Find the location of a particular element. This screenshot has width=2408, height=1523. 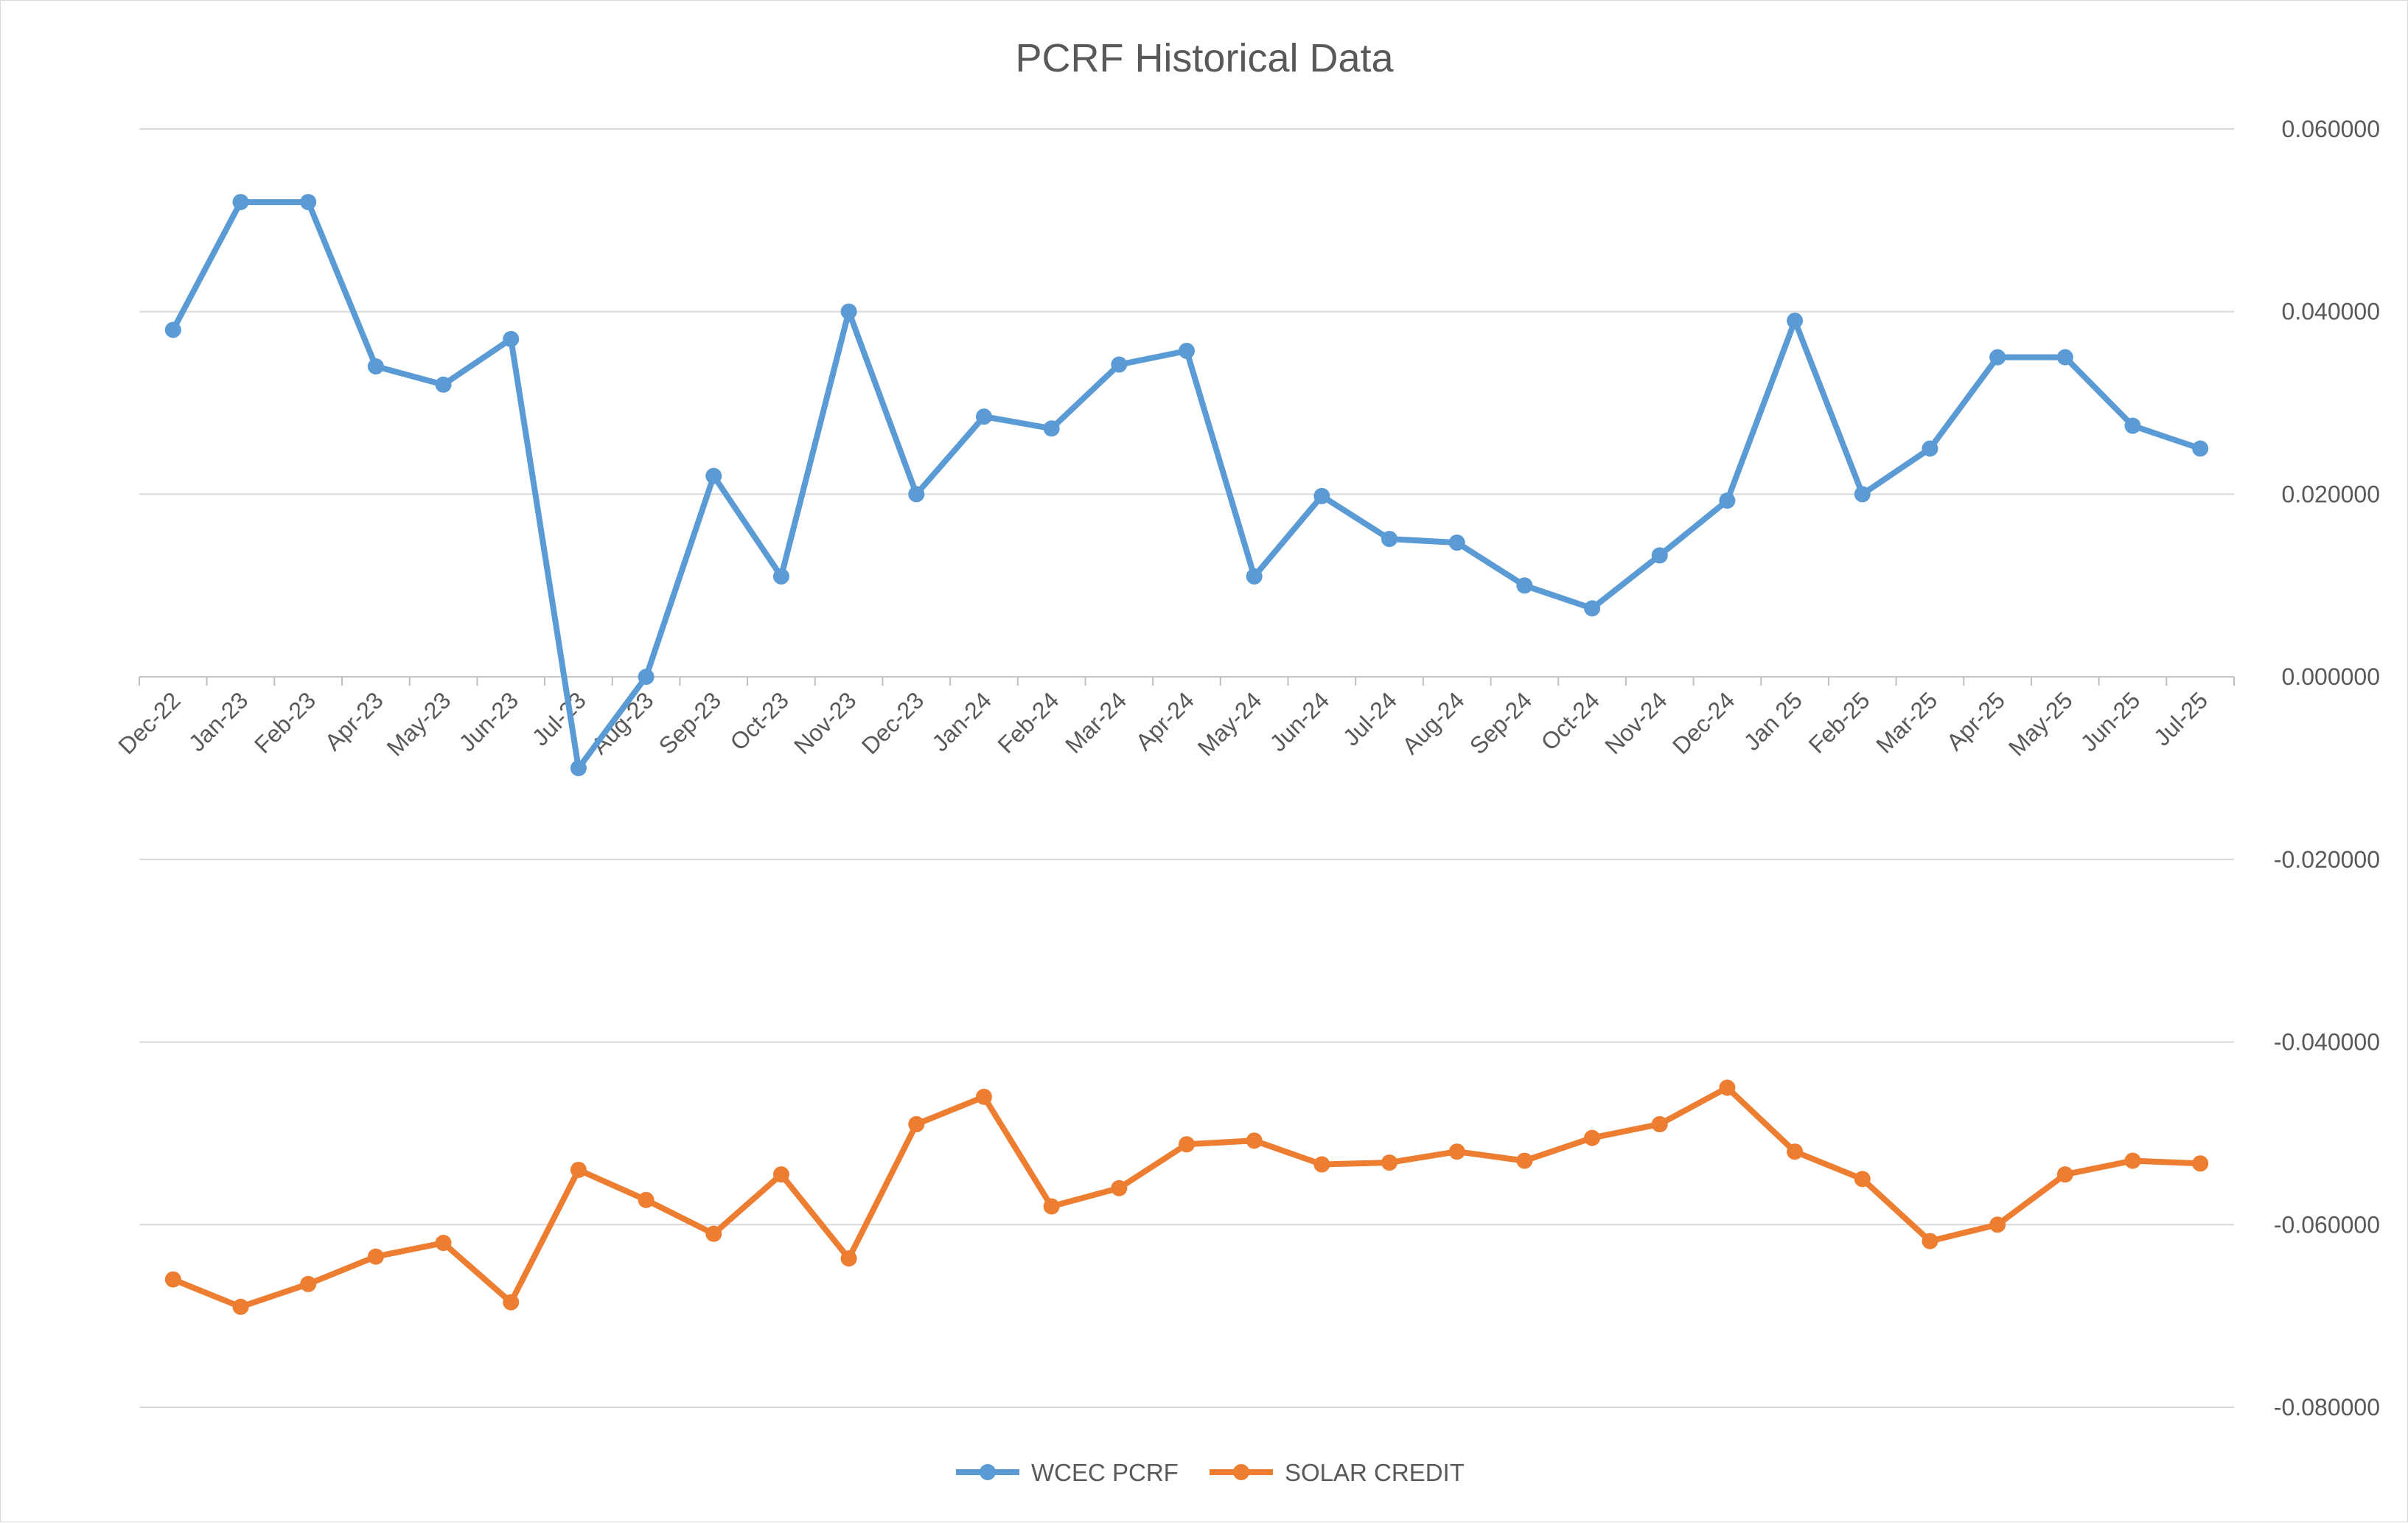

x-tick-label: Jun-23 is located at coordinates (489, 722).